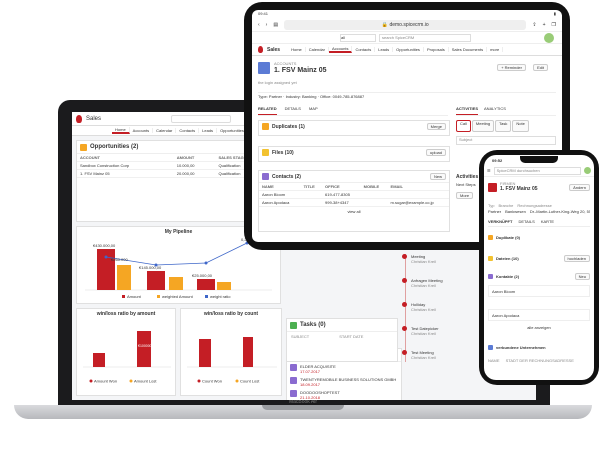 Image resolution: width=600 pixels, height=461 pixels. Describe the element at coordinates (540, 67) in the screenshot. I see `edit-button: Edit` at that location.